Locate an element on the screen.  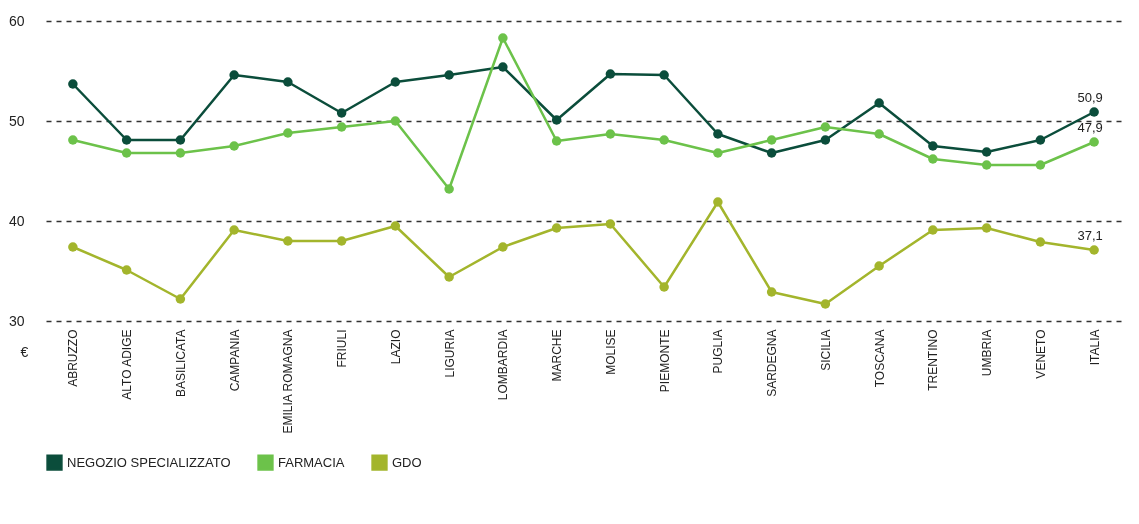
x-tick-label: ALTO ADIGE is located at coordinates (127, 364).